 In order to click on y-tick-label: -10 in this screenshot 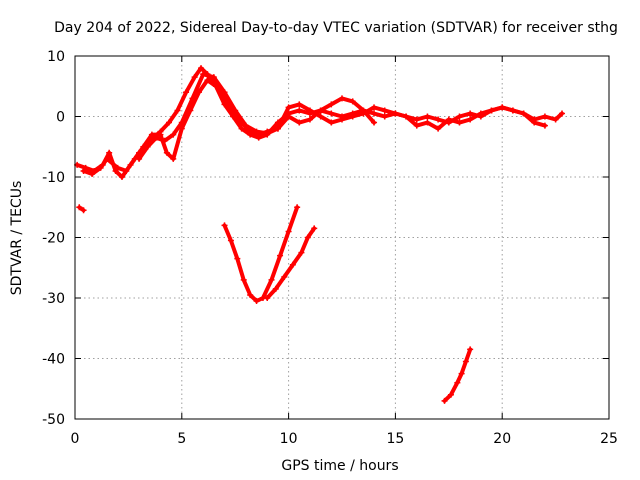, I will do `click(53, 178)`.